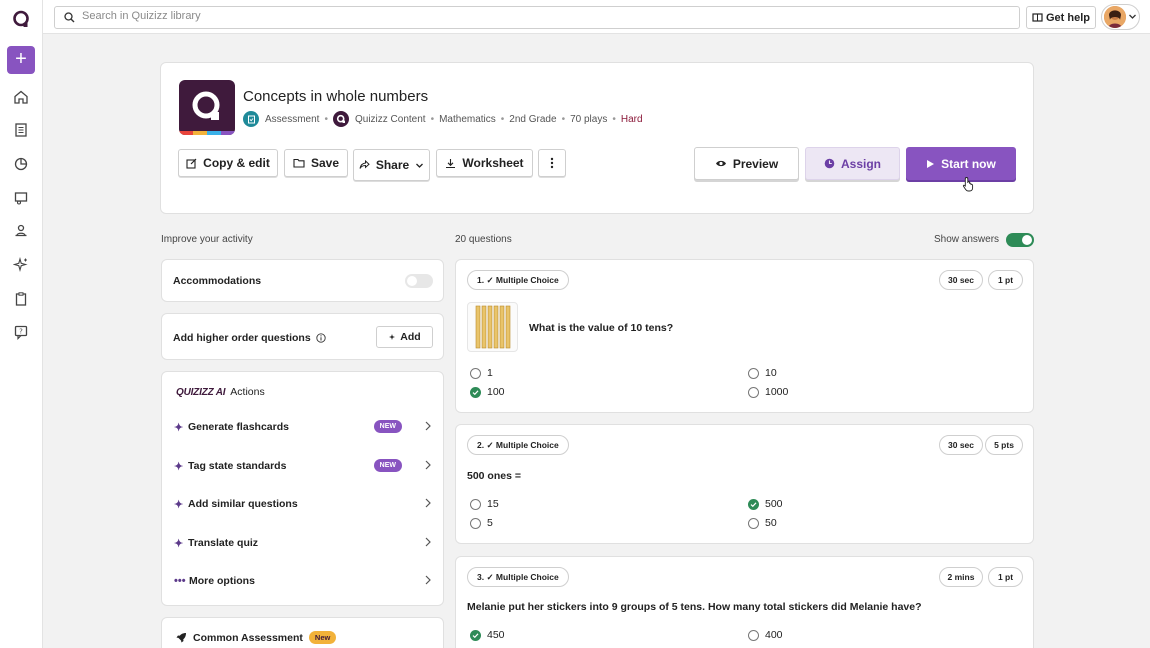 The image size is (1150, 648). I want to click on points-badge: 1 pt, so click(1005, 577).